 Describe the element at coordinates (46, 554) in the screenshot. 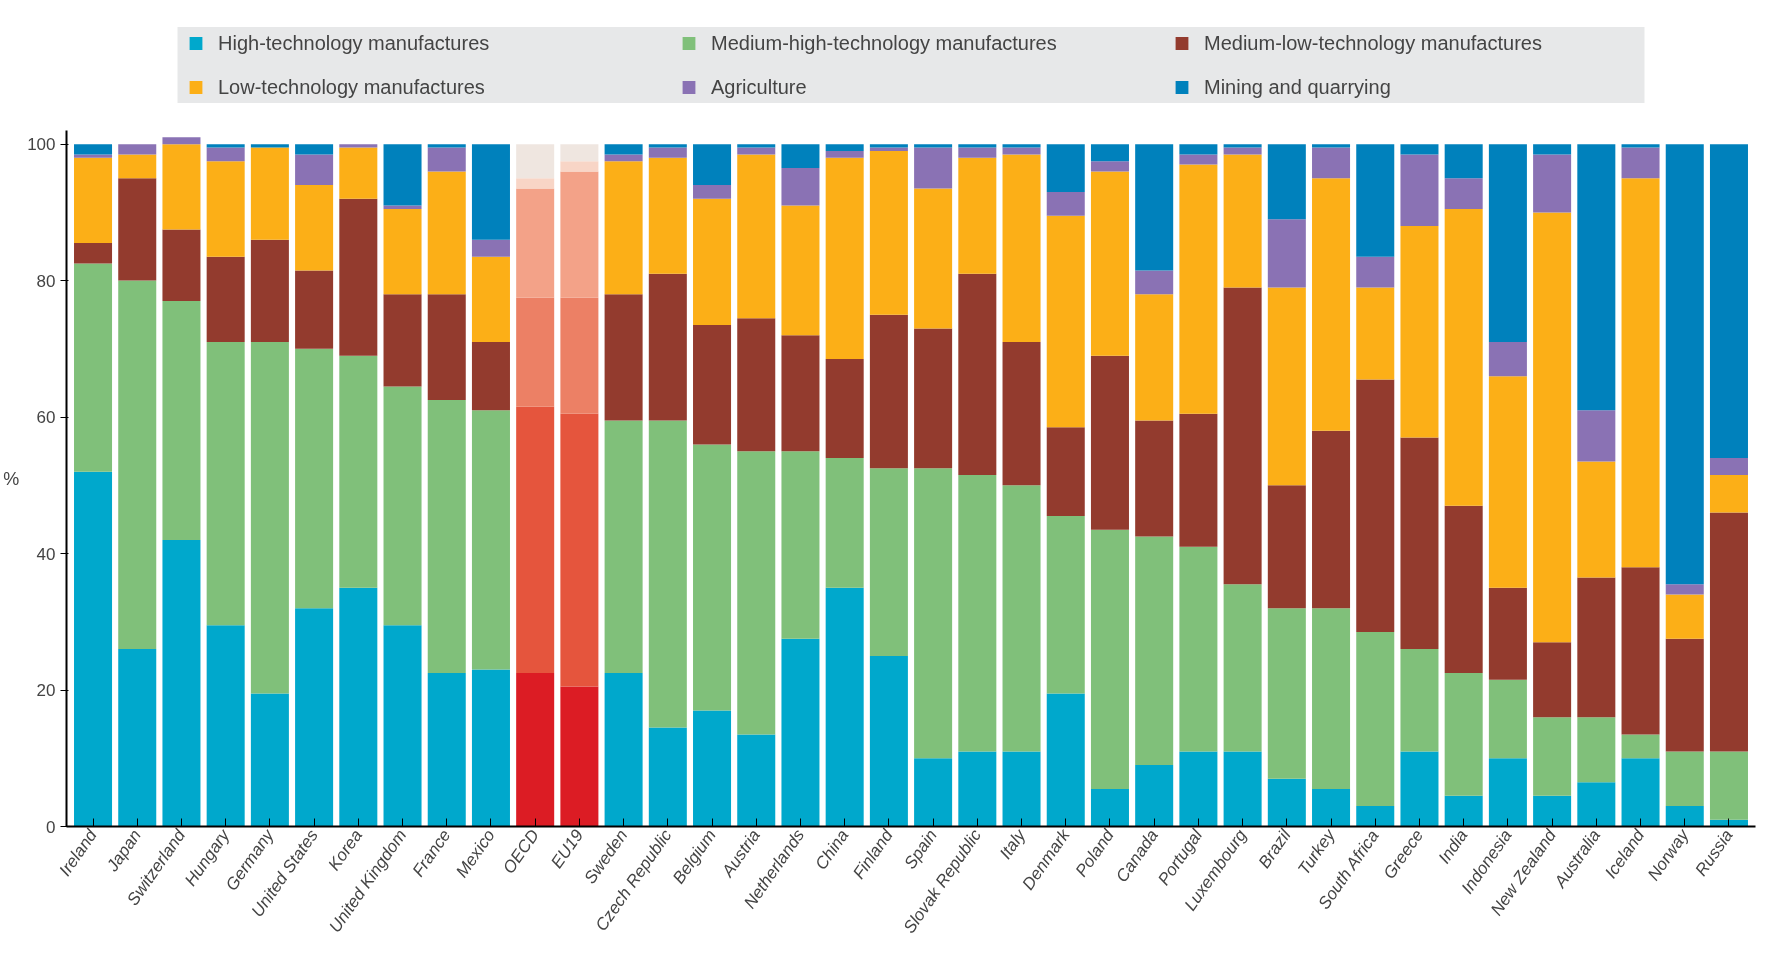

I see `y-tick-label: 40` at that location.